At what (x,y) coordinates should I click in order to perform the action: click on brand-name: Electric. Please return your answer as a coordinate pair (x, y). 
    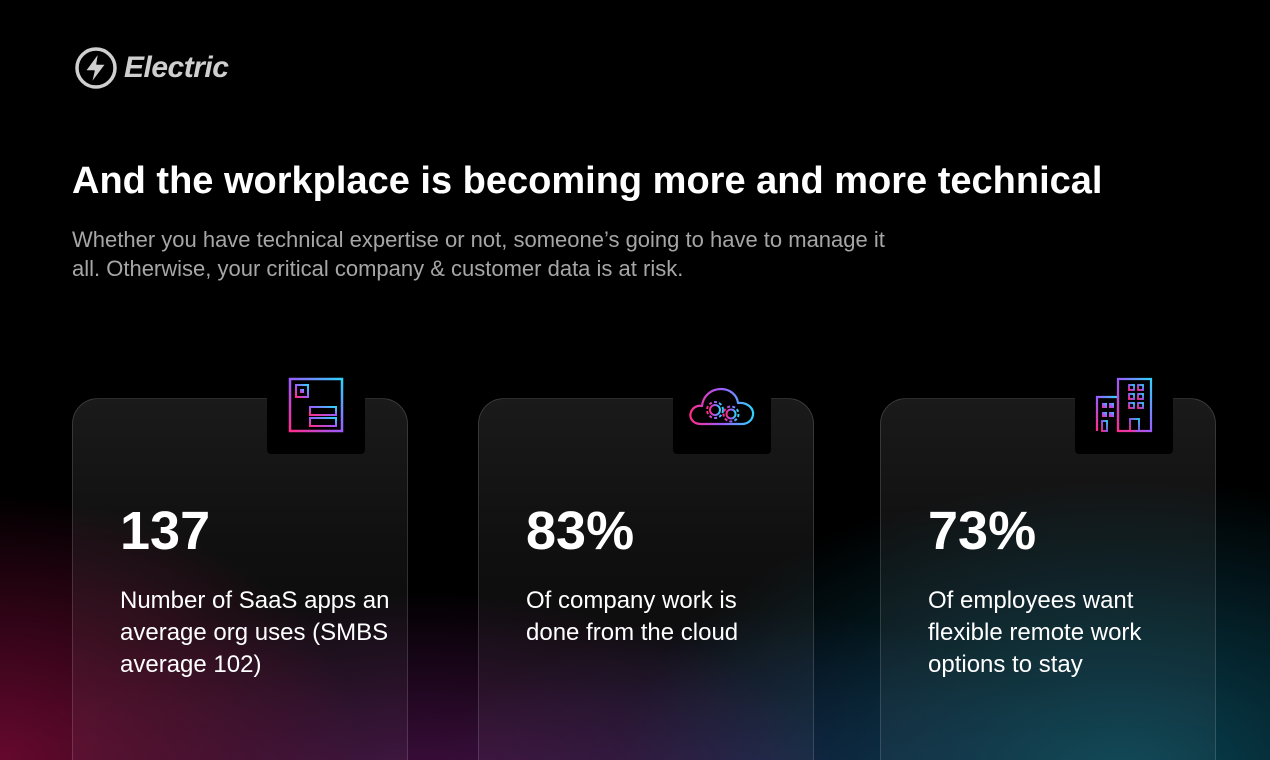
    Looking at the image, I should click on (176, 67).